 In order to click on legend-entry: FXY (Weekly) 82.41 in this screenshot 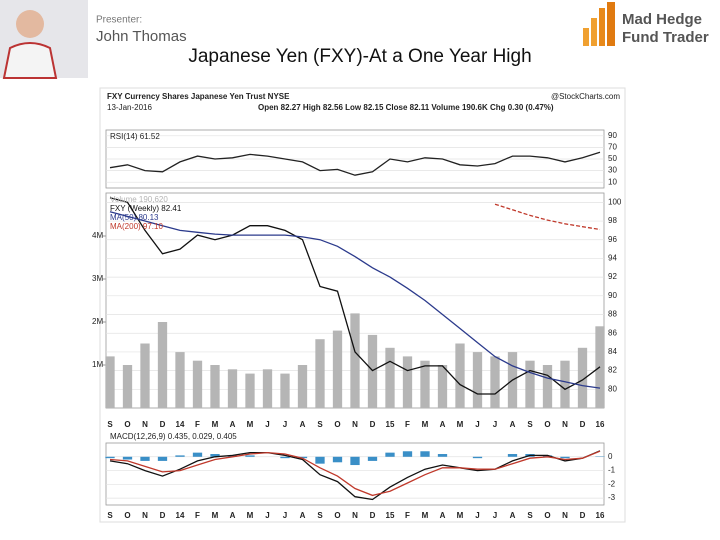, I will do `click(146, 208)`.